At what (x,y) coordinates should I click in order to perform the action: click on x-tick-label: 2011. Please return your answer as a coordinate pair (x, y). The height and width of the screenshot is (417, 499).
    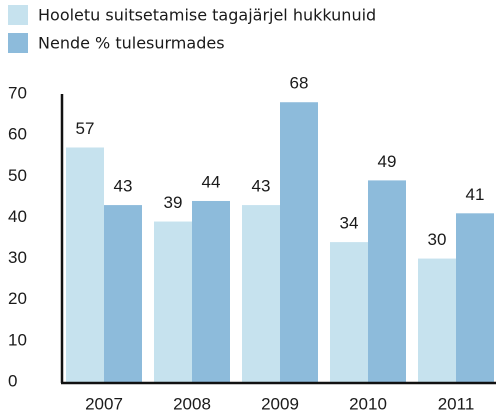
    Looking at the image, I should click on (456, 403).